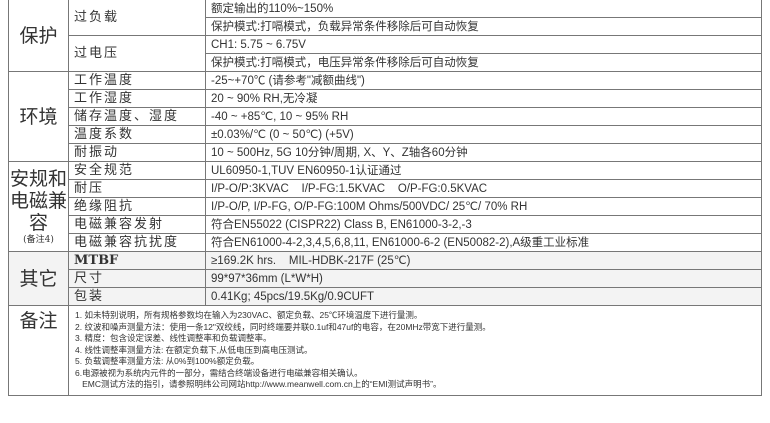  What do you see at coordinates (38, 239) in the screenshot?
I see `group-safety-note: (备注4)` at bounding box center [38, 239].